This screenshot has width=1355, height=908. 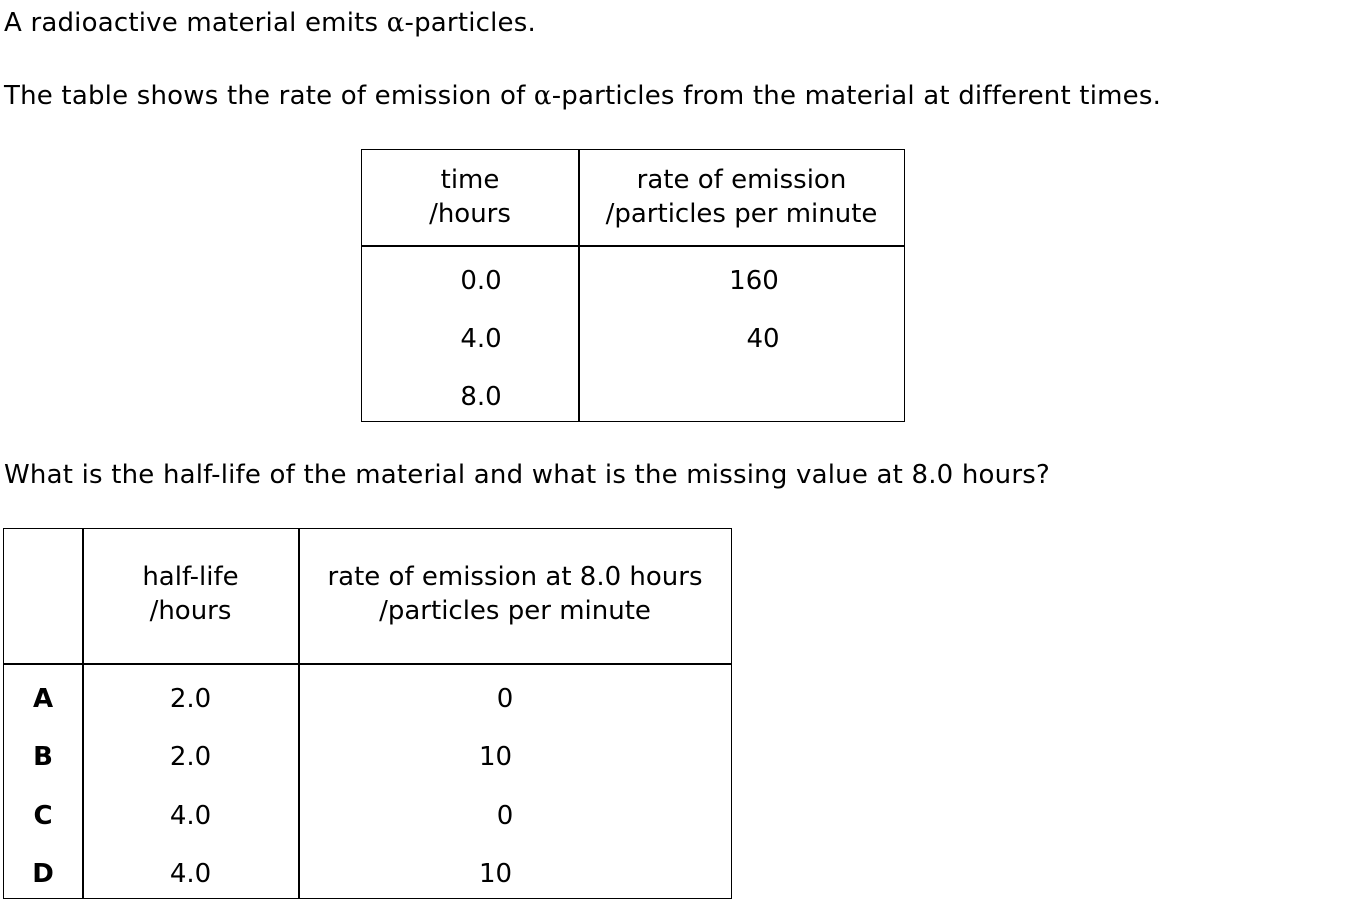 What do you see at coordinates (470, 197) in the screenshot?
I see `header-time: time /hours` at bounding box center [470, 197].